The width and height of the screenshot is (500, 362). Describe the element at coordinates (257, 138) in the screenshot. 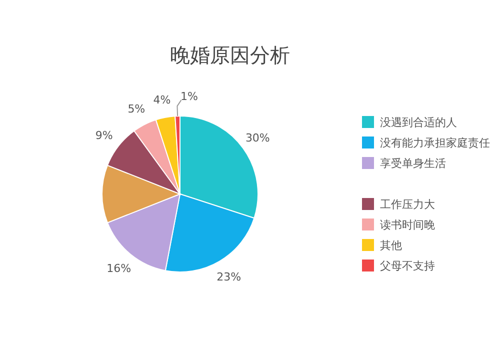

I see `data-label: 30%` at that location.